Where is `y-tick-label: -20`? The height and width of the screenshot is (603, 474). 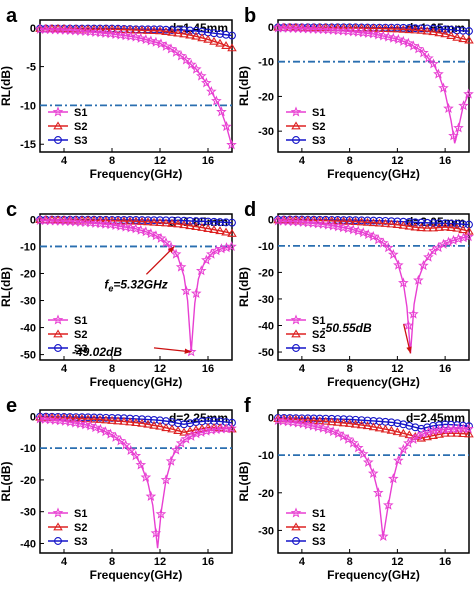
y-tick-label: -20 is located at coordinates (28, 481).